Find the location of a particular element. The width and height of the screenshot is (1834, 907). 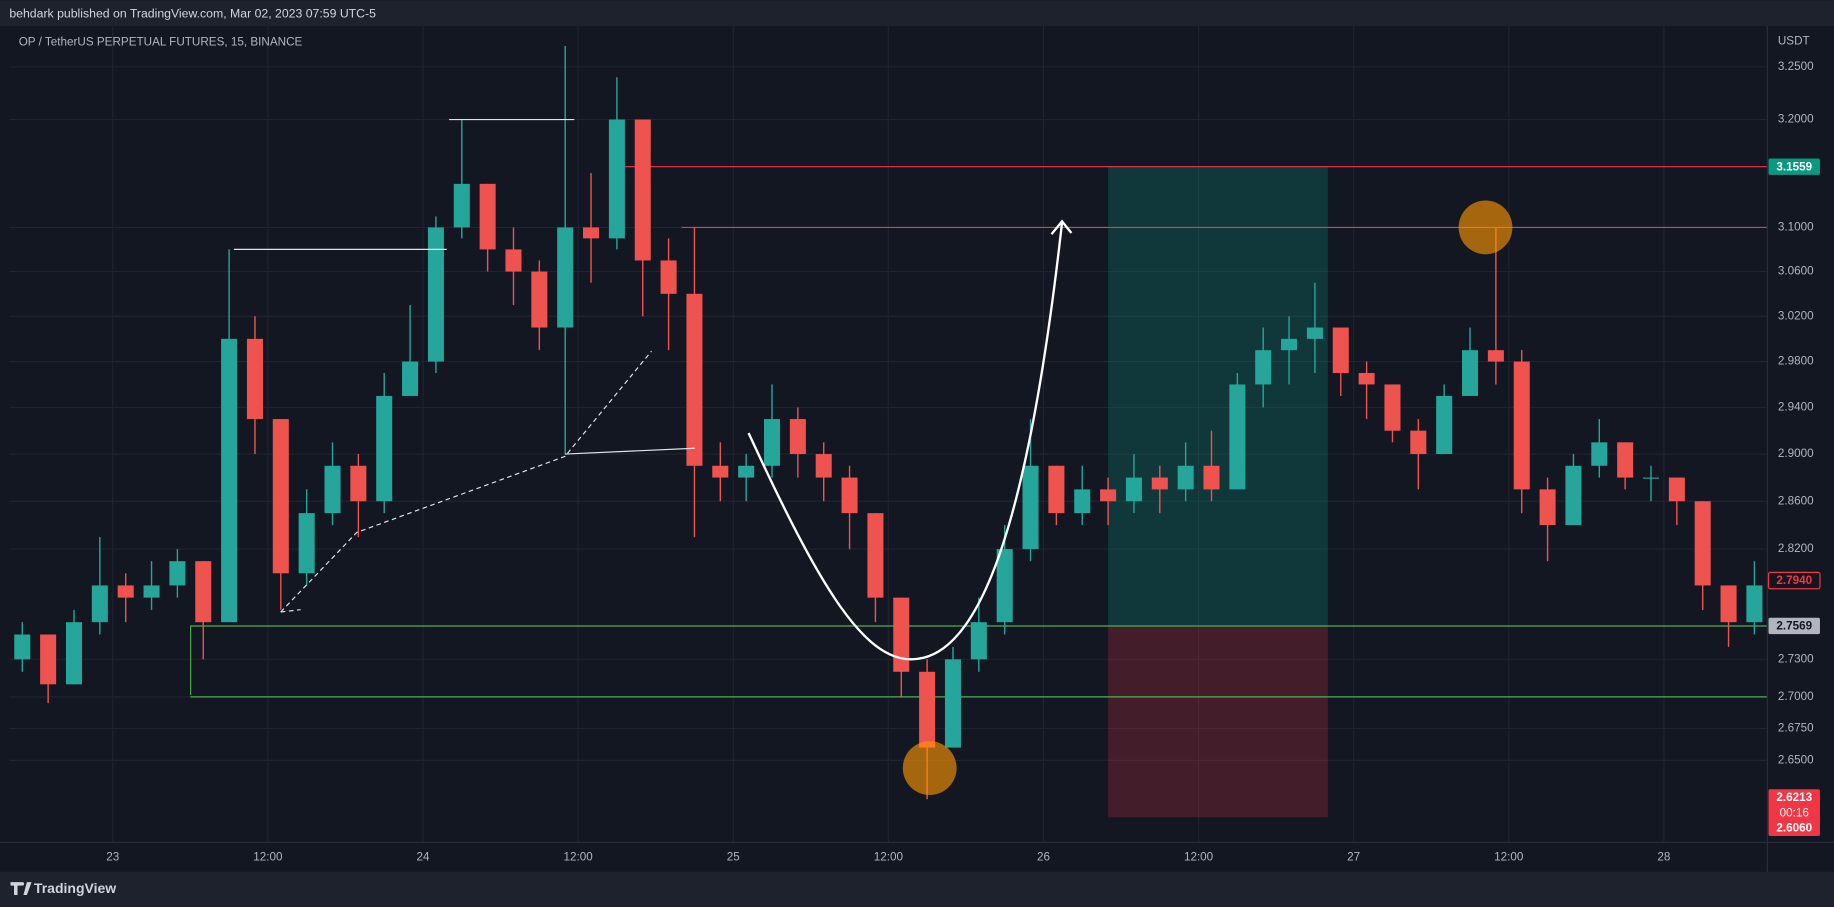

y-tick-label: 3.0600 is located at coordinates (1796, 271).